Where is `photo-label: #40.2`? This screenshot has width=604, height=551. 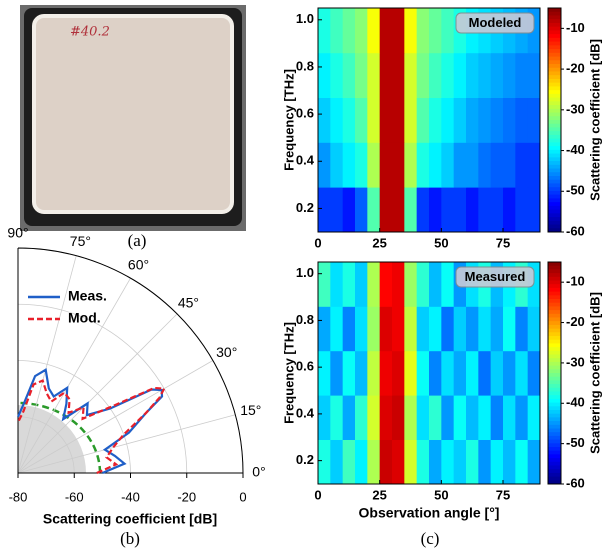 photo-label: #40.2 is located at coordinates (90, 32).